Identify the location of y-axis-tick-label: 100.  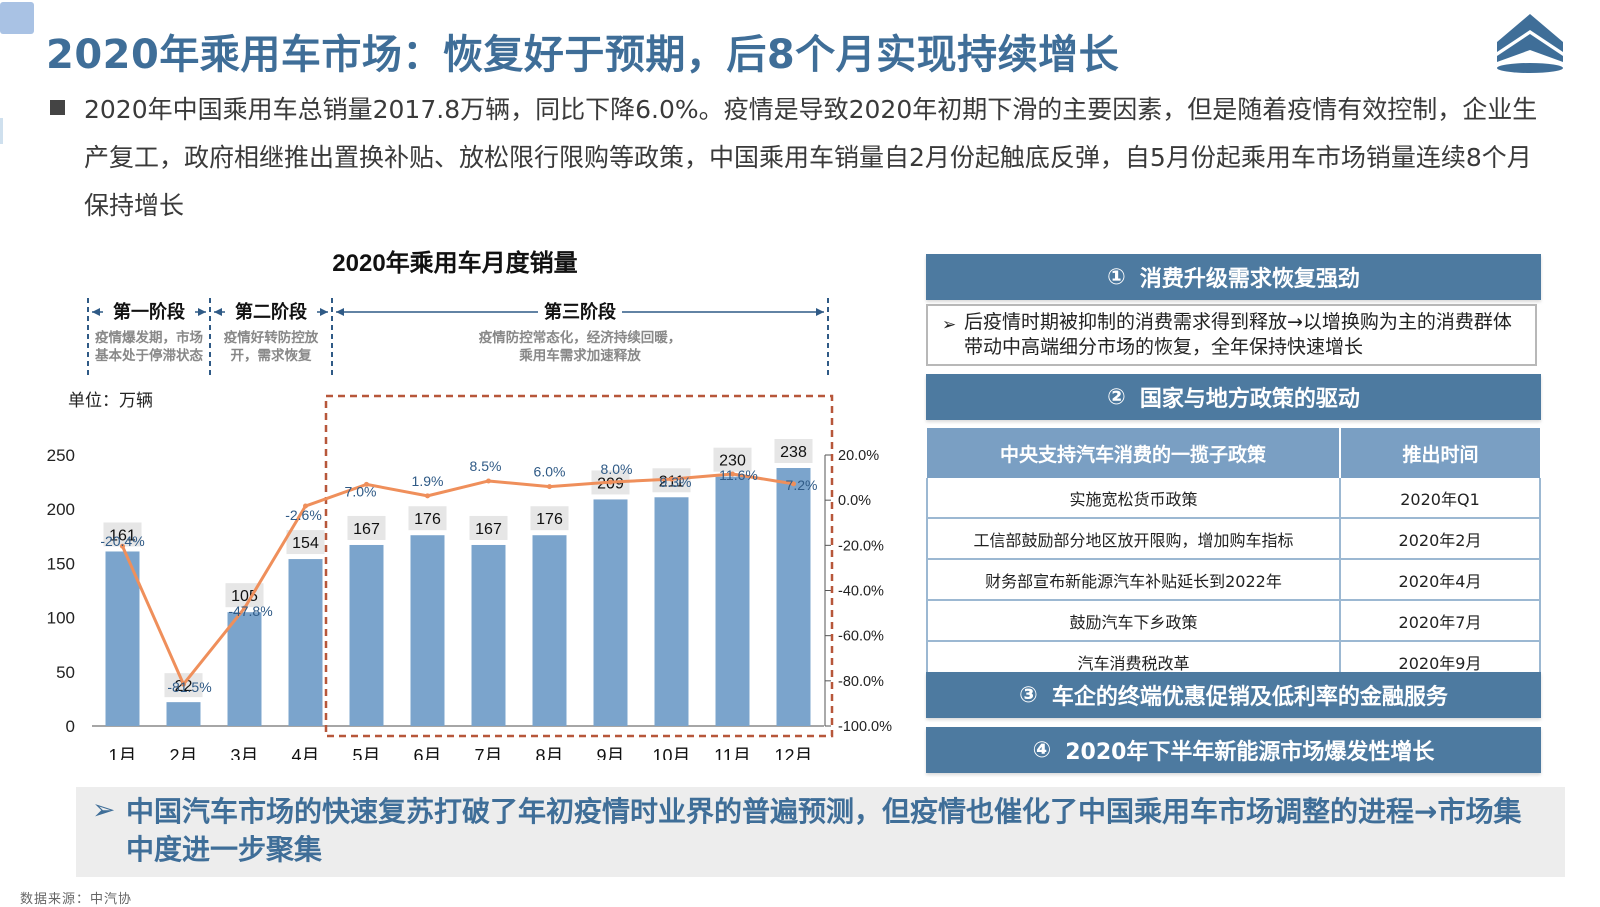
(61, 618).